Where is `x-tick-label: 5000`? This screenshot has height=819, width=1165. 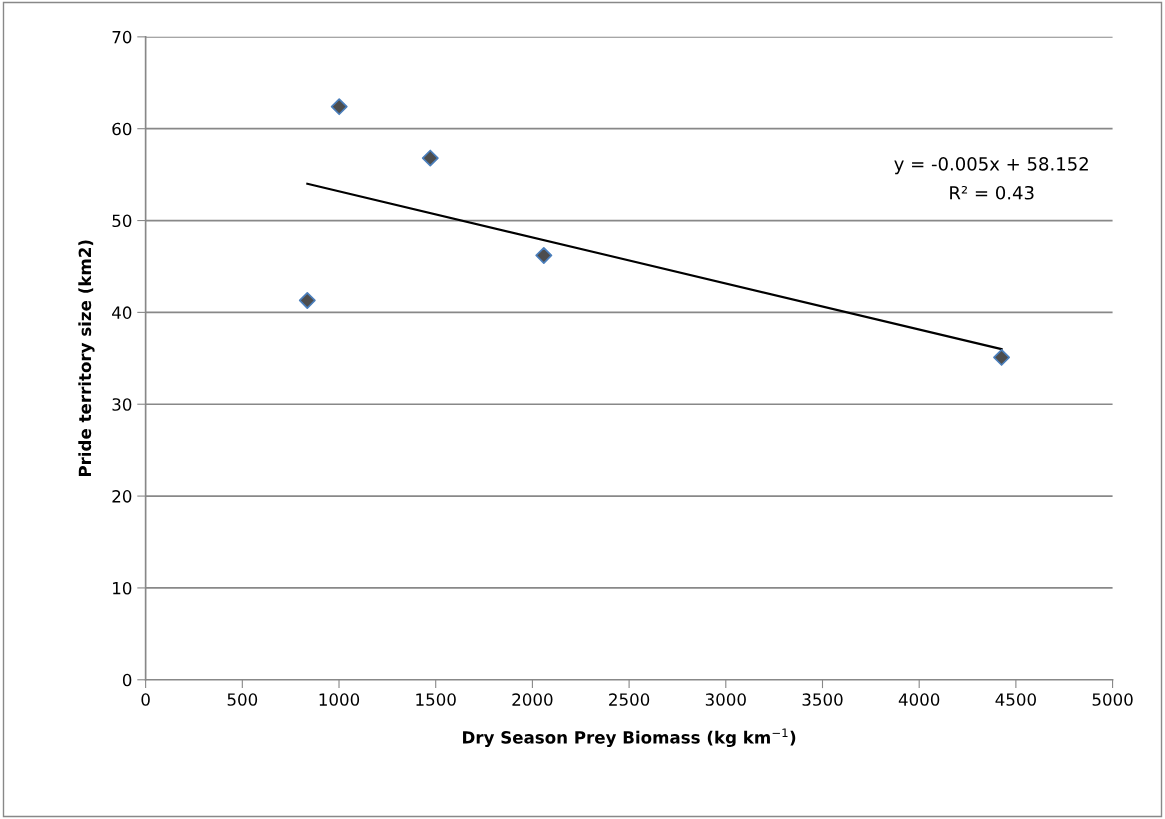 x-tick-label: 5000 is located at coordinates (1112, 699).